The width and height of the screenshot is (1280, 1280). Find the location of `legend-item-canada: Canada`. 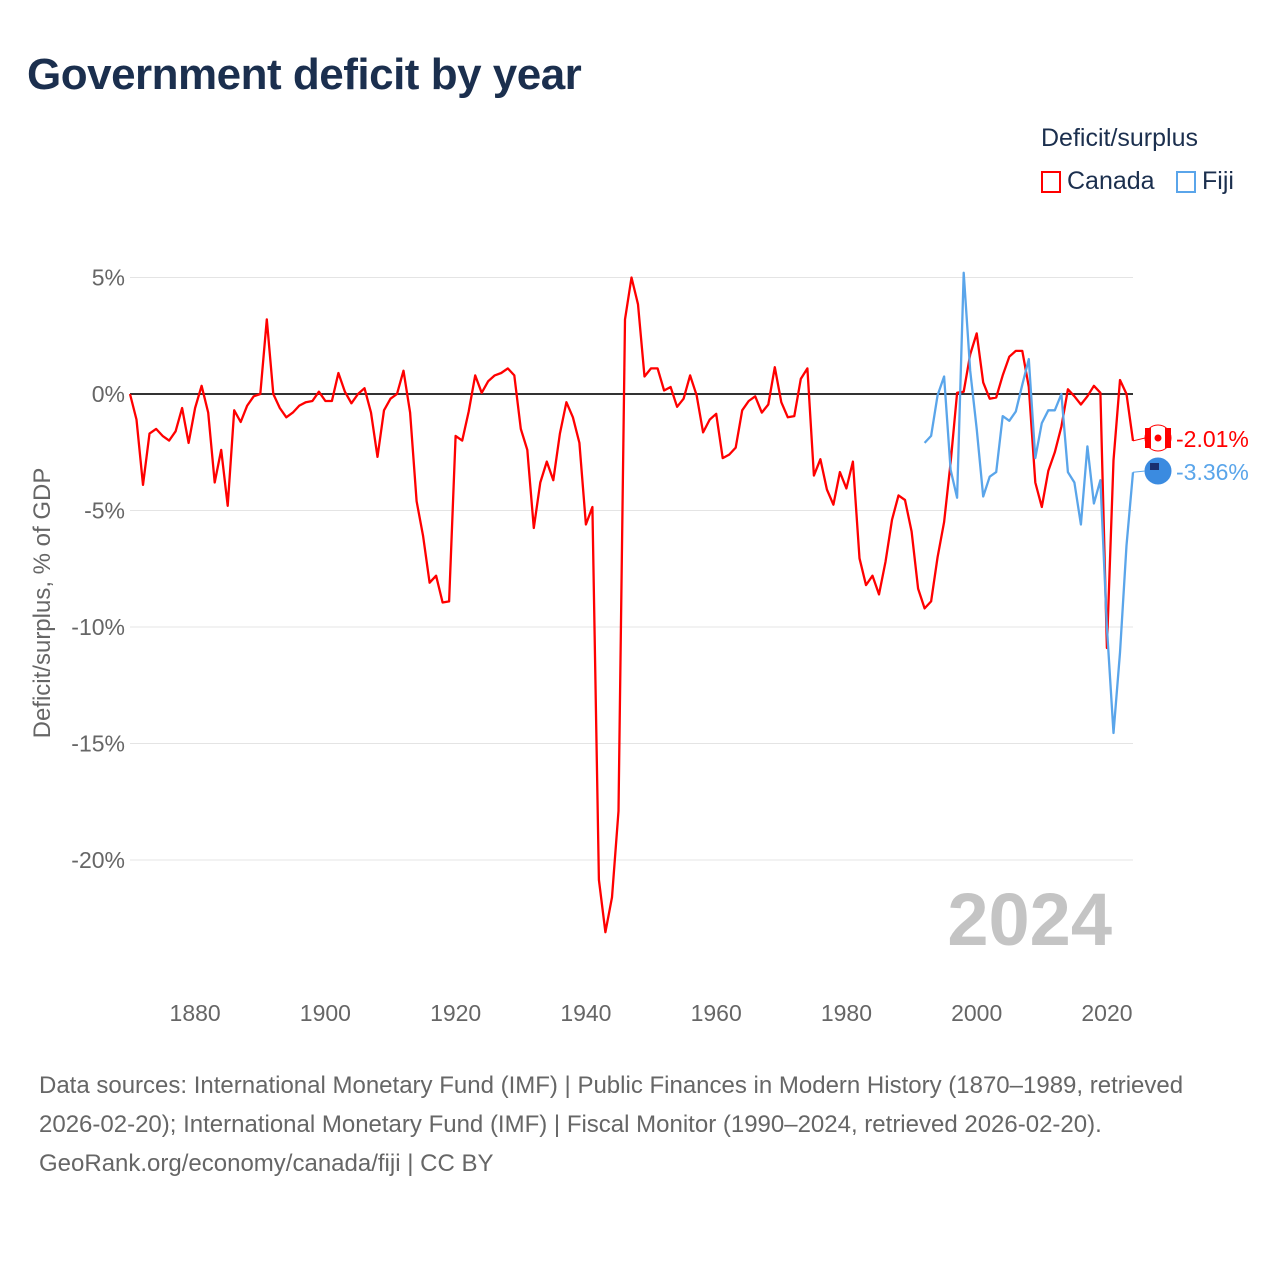

legend-item-canada: Canada is located at coordinates (1098, 181).